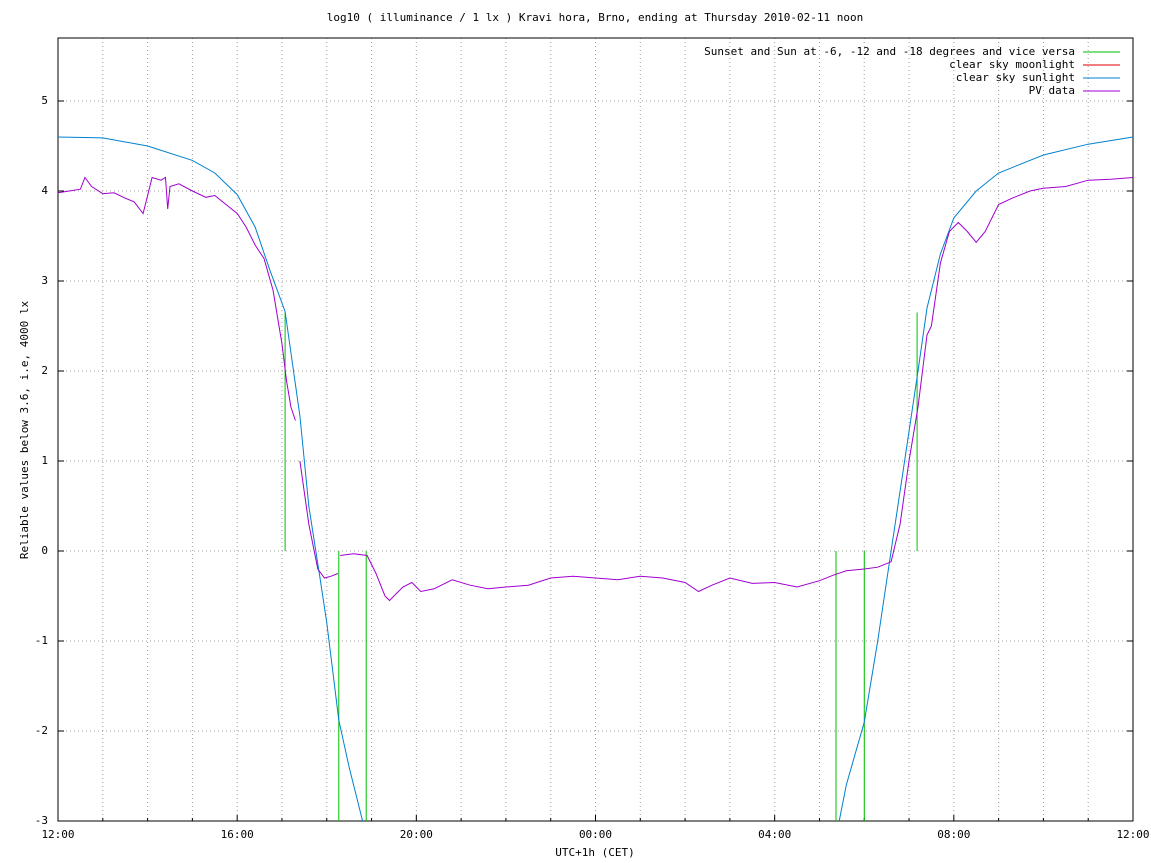  What do you see at coordinates (44, 550) in the screenshot?
I see `y-tick-label: 0` at bounding box center [44, 550].